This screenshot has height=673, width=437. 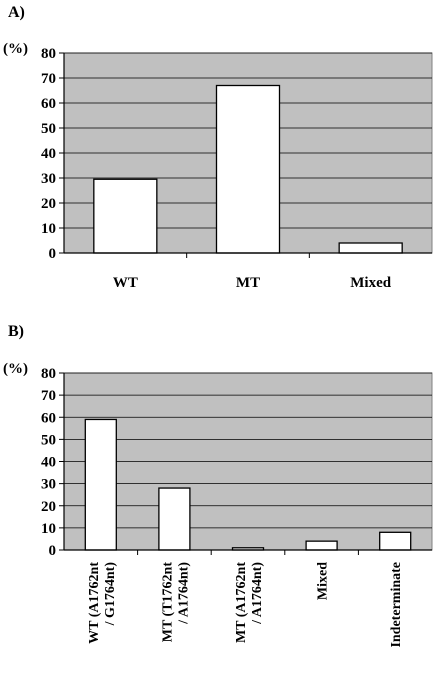 What do you see at coordinates (15, 49) in the screenshot?
I see `y-axis-label-a: (%)` at bounding box center [15, 49].